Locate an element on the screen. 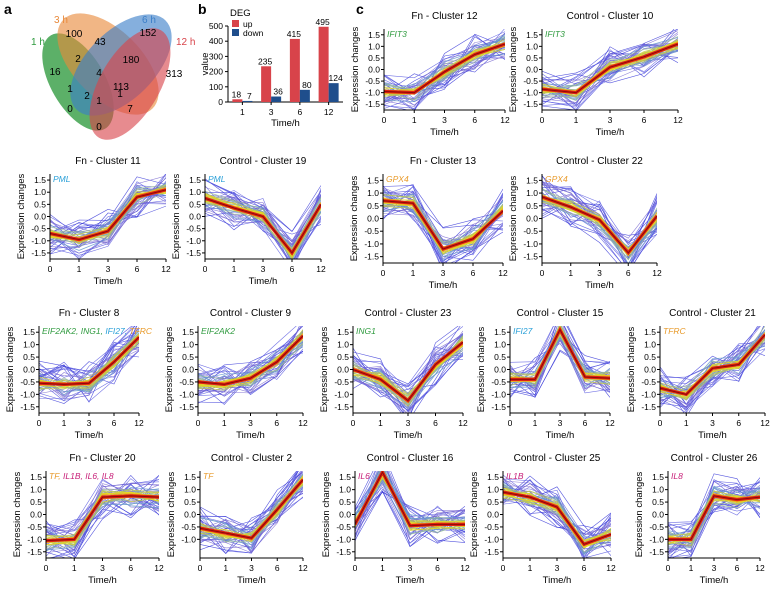 Image resolution: width=773 pixels, height=592 pixels. bar-value-label: 80 is located at coordinates (307, 85).